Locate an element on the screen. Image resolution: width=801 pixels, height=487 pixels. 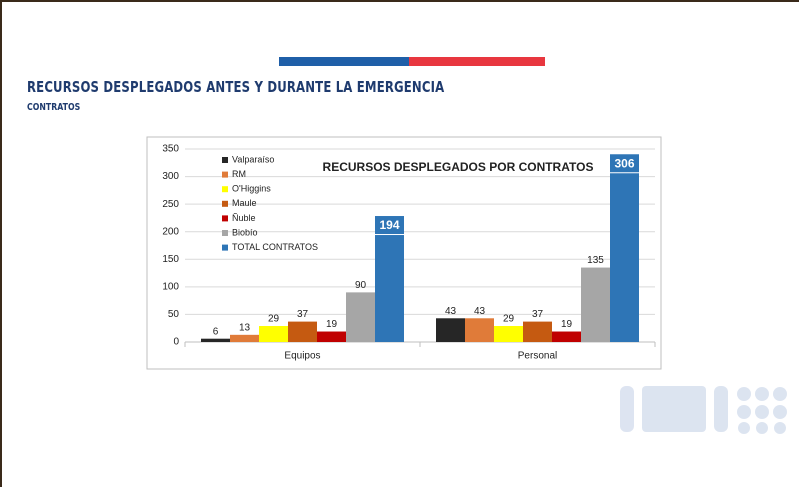
legend-label: O'Higgins is located at coordinates (251, 189).